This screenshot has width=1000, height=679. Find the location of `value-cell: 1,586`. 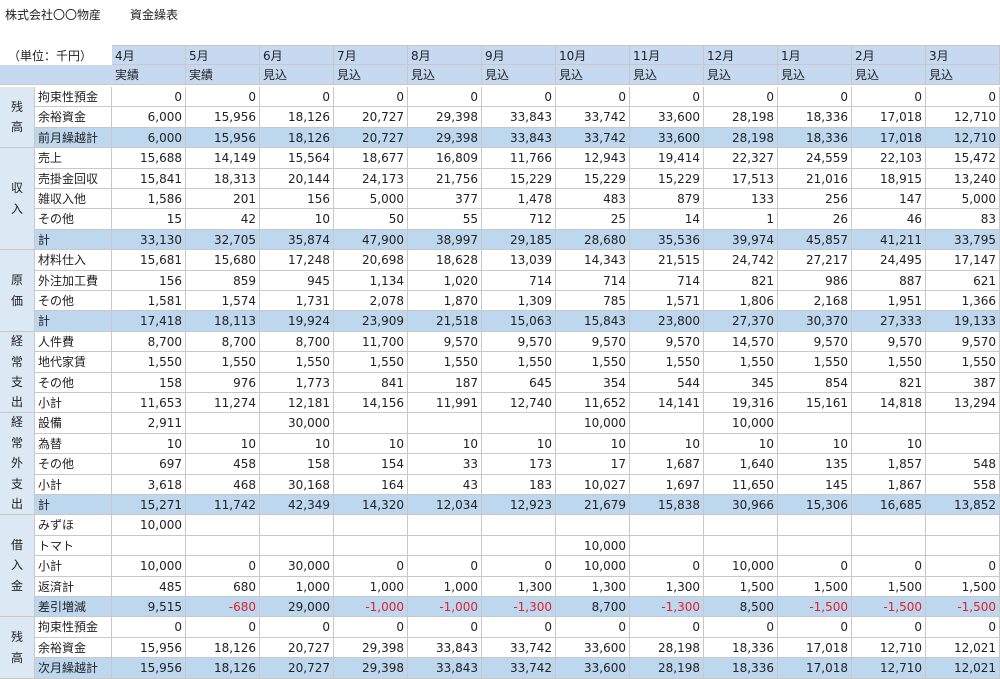

value-cell: 1,586 is located at coordinates (149, 199).